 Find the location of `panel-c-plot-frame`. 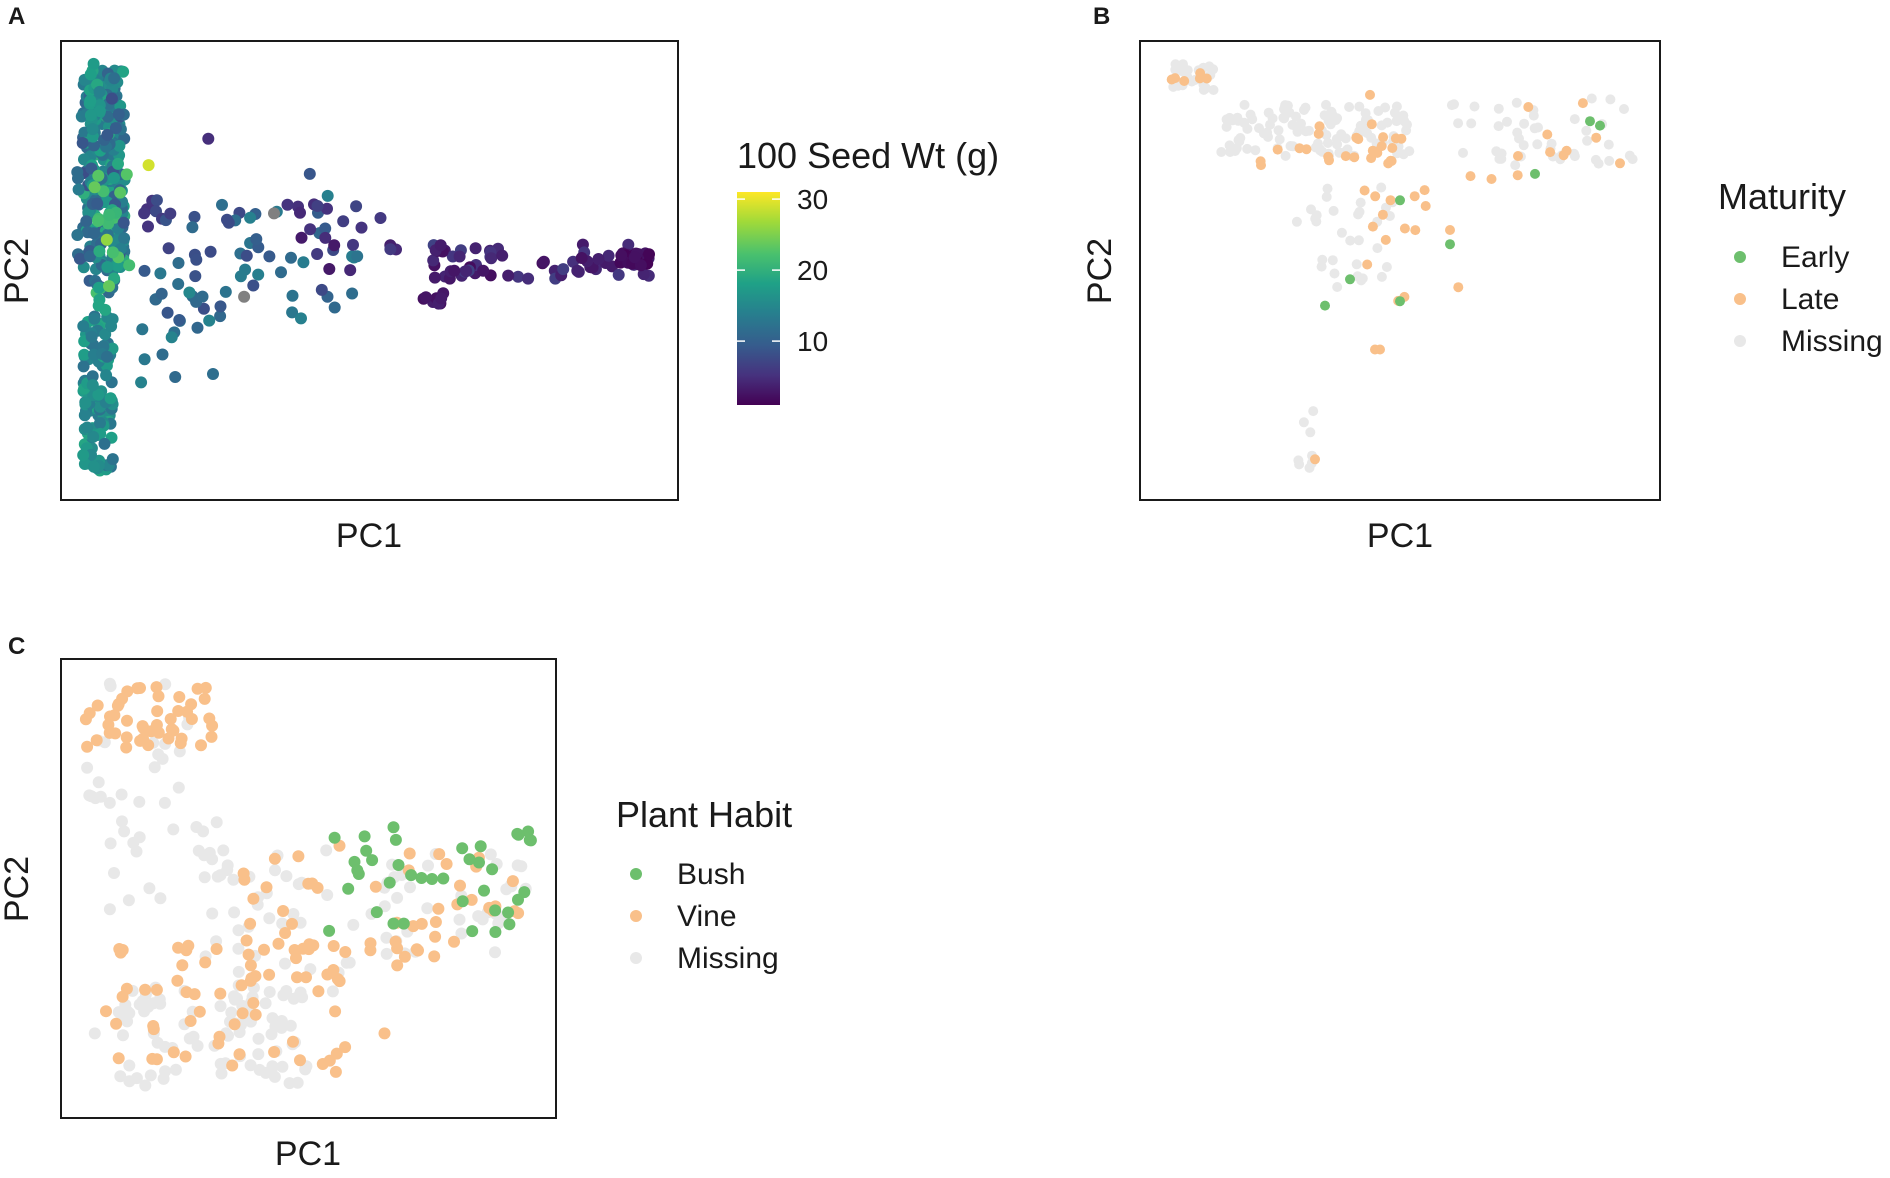

panel-c-plot-frame is located at coordinates (308, 888).